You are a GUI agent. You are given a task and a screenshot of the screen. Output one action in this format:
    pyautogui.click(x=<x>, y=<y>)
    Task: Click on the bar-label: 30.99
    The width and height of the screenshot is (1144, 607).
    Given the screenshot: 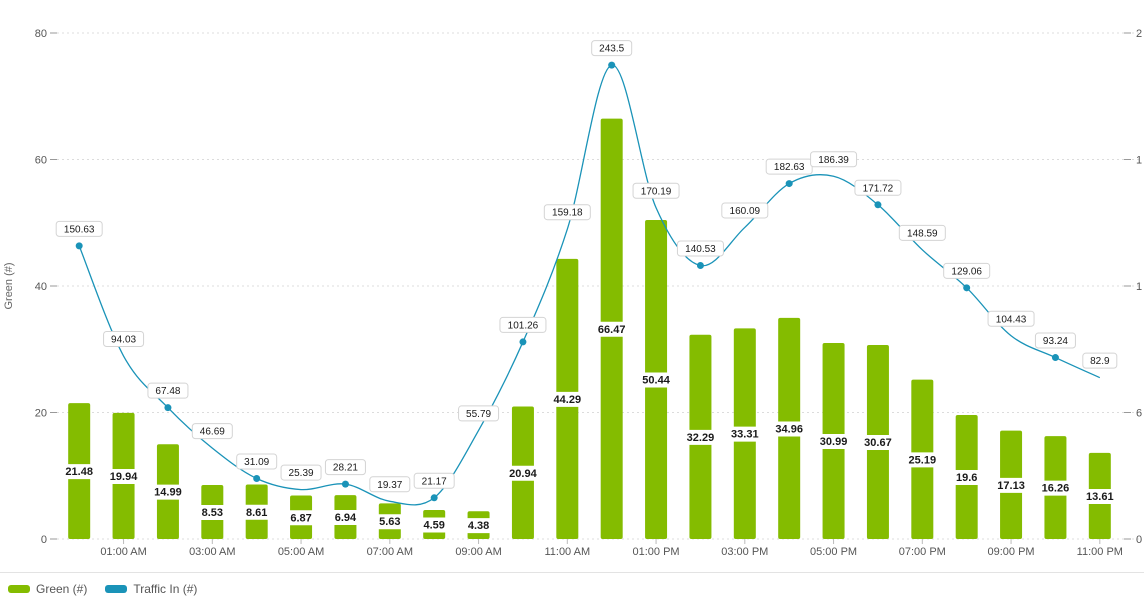 What is the action you would take?
    pyautogui.click(x=834, y=442)
    